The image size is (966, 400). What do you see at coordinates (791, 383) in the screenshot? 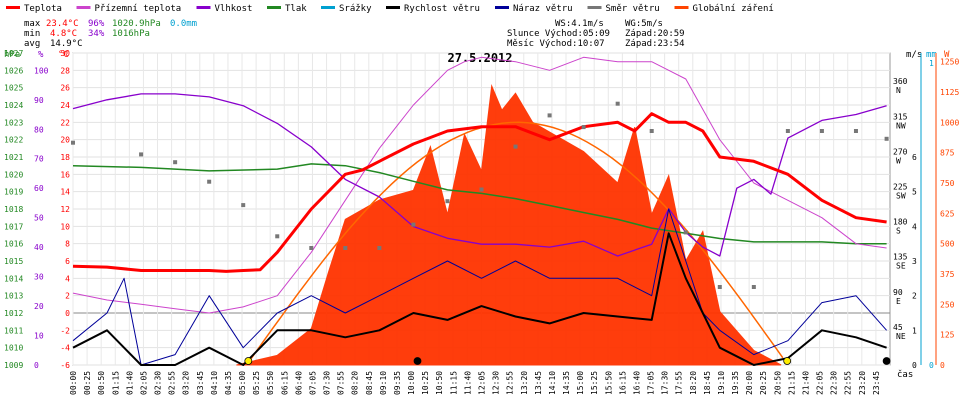
I see `x-tick-label: 21:15` at bounding box center [791, 383].